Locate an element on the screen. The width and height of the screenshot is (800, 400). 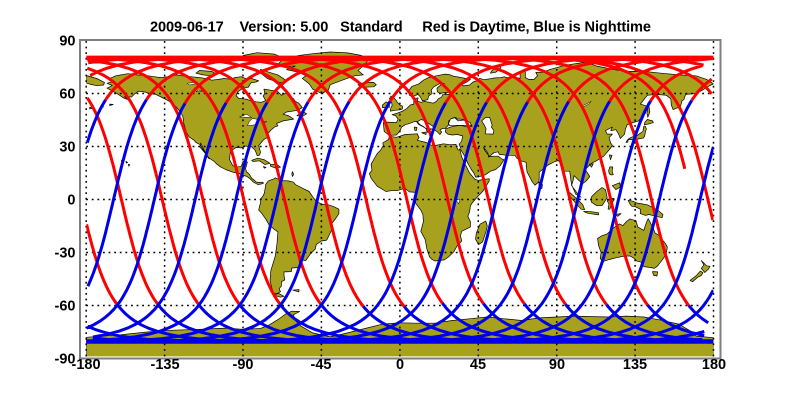
svg-text: 30 is located at coordinates (67, 148).